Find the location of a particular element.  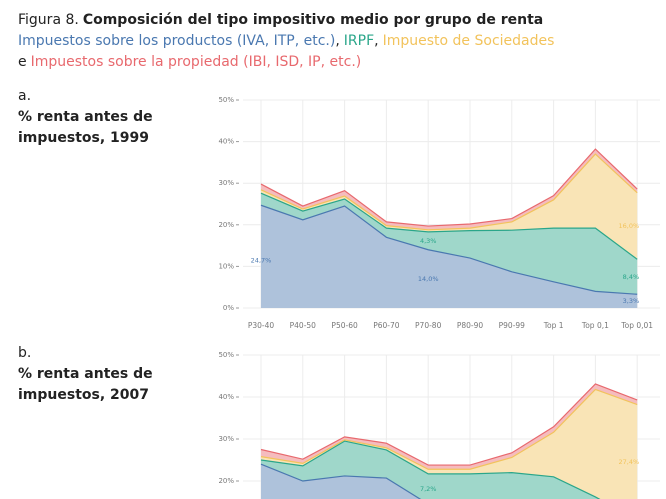

figure-label: Figura 8. is located at coordinates (48, 20).